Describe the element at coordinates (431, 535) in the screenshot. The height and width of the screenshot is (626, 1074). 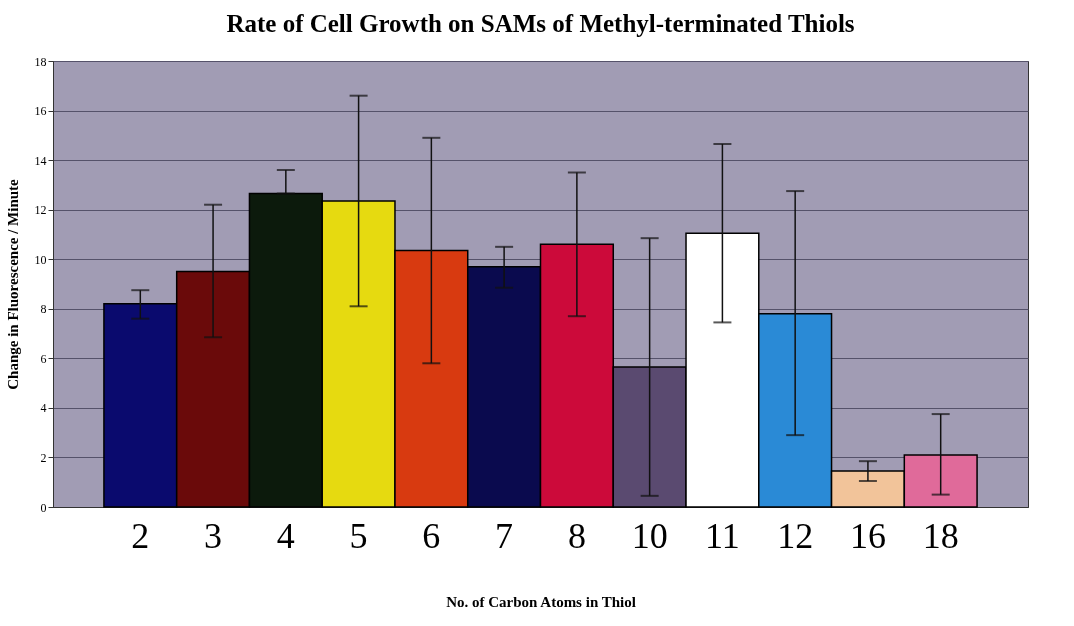
I see `x-tick-label: 6` at that location.